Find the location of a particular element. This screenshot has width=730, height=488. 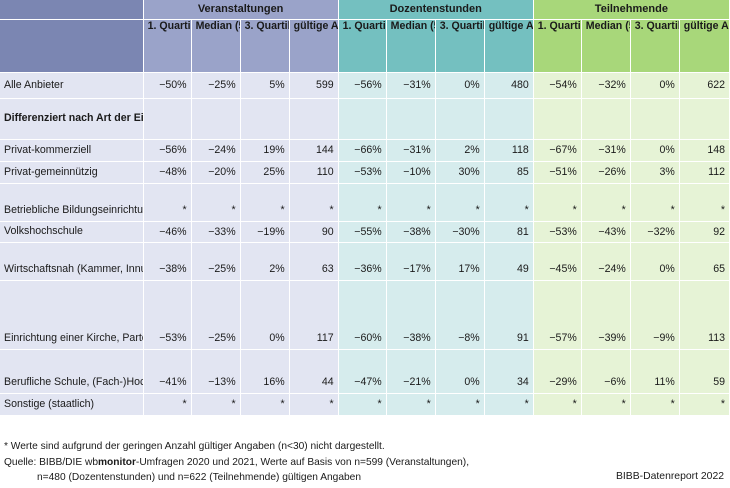

table-cell: −43% is located at coordinates (606, 232).